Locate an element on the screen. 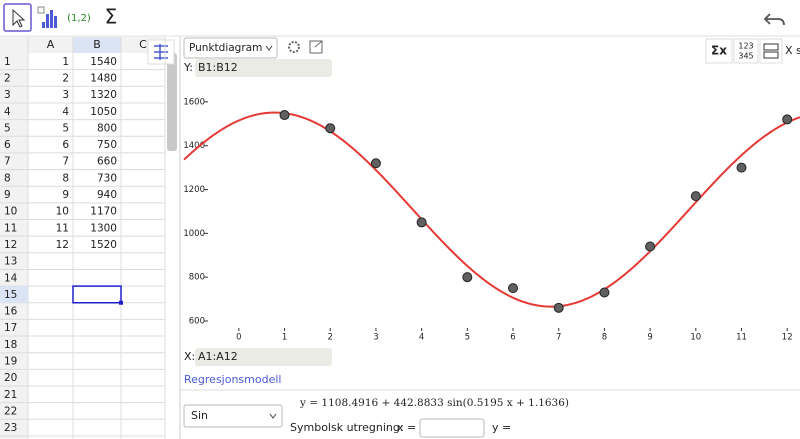  column-header-selected is located at coordinates (97, 45).